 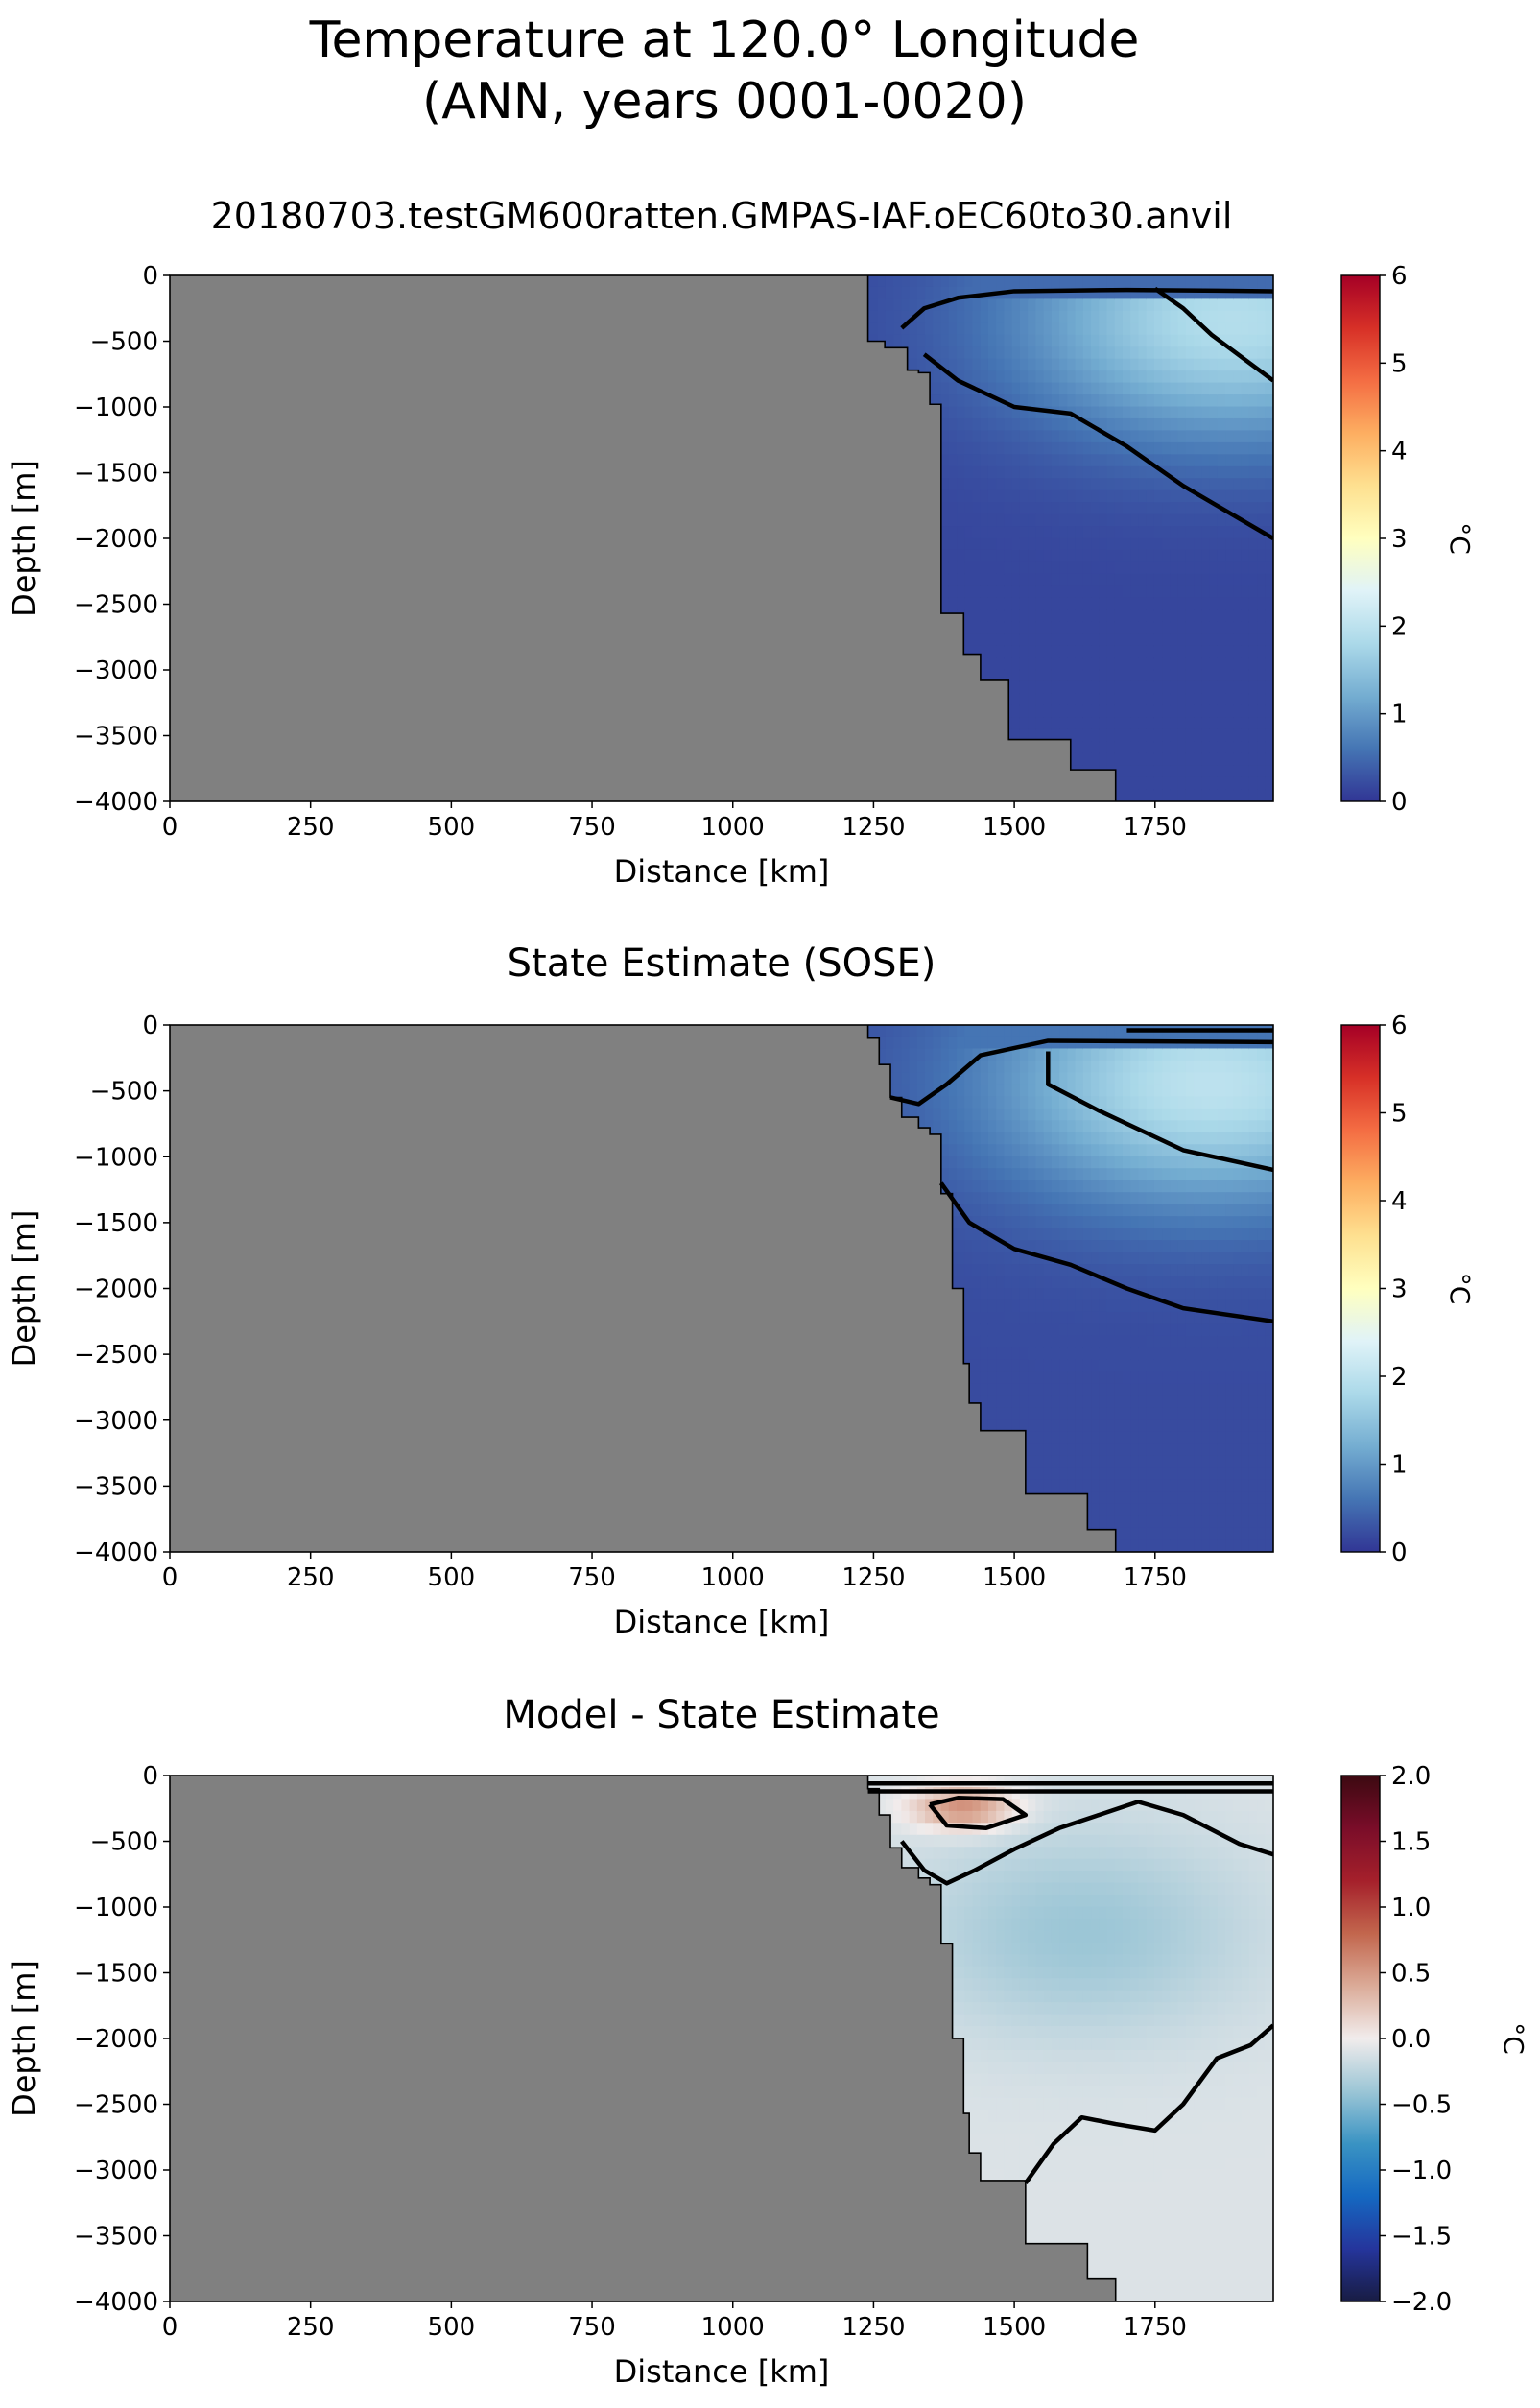 I want to click on colorbar-tick-label: −1.5, so click(x=1421, y=2237).